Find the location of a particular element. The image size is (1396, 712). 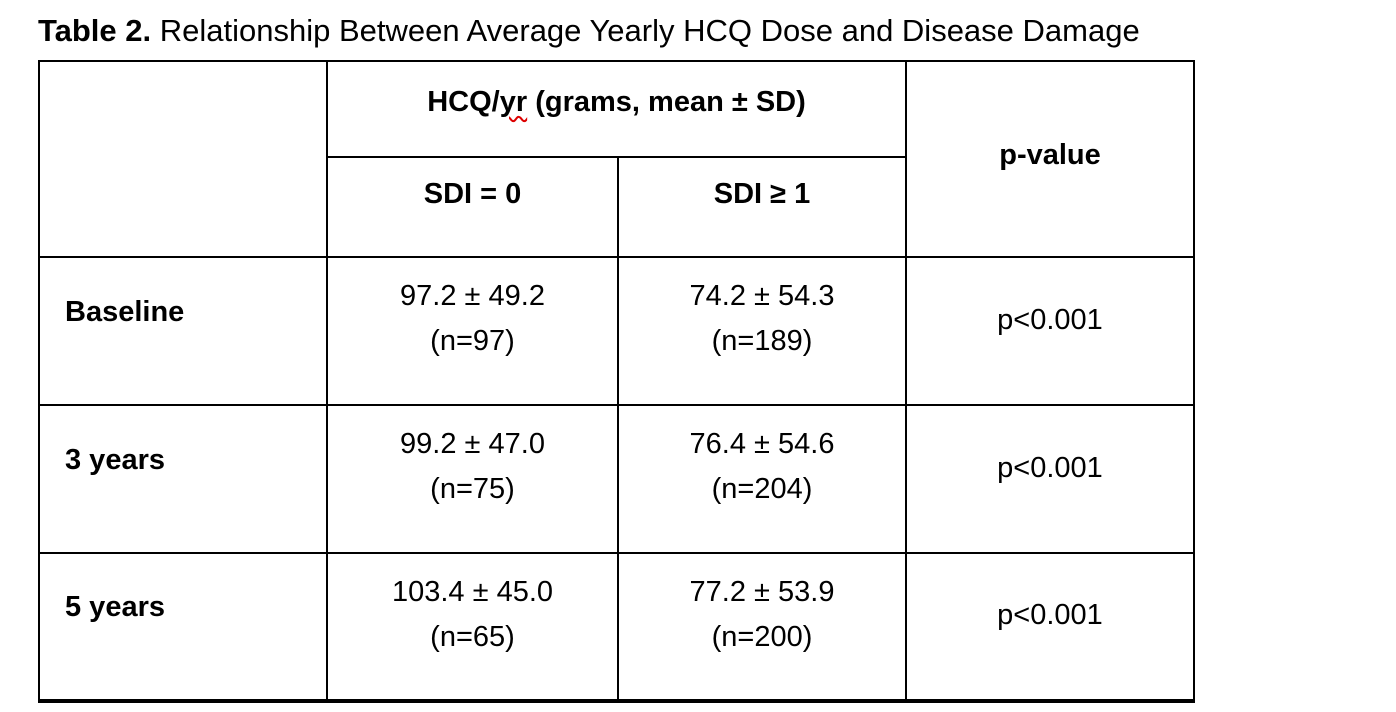

mean-value: 76.4 ± 54.6 is located at coordinates (762, 444).